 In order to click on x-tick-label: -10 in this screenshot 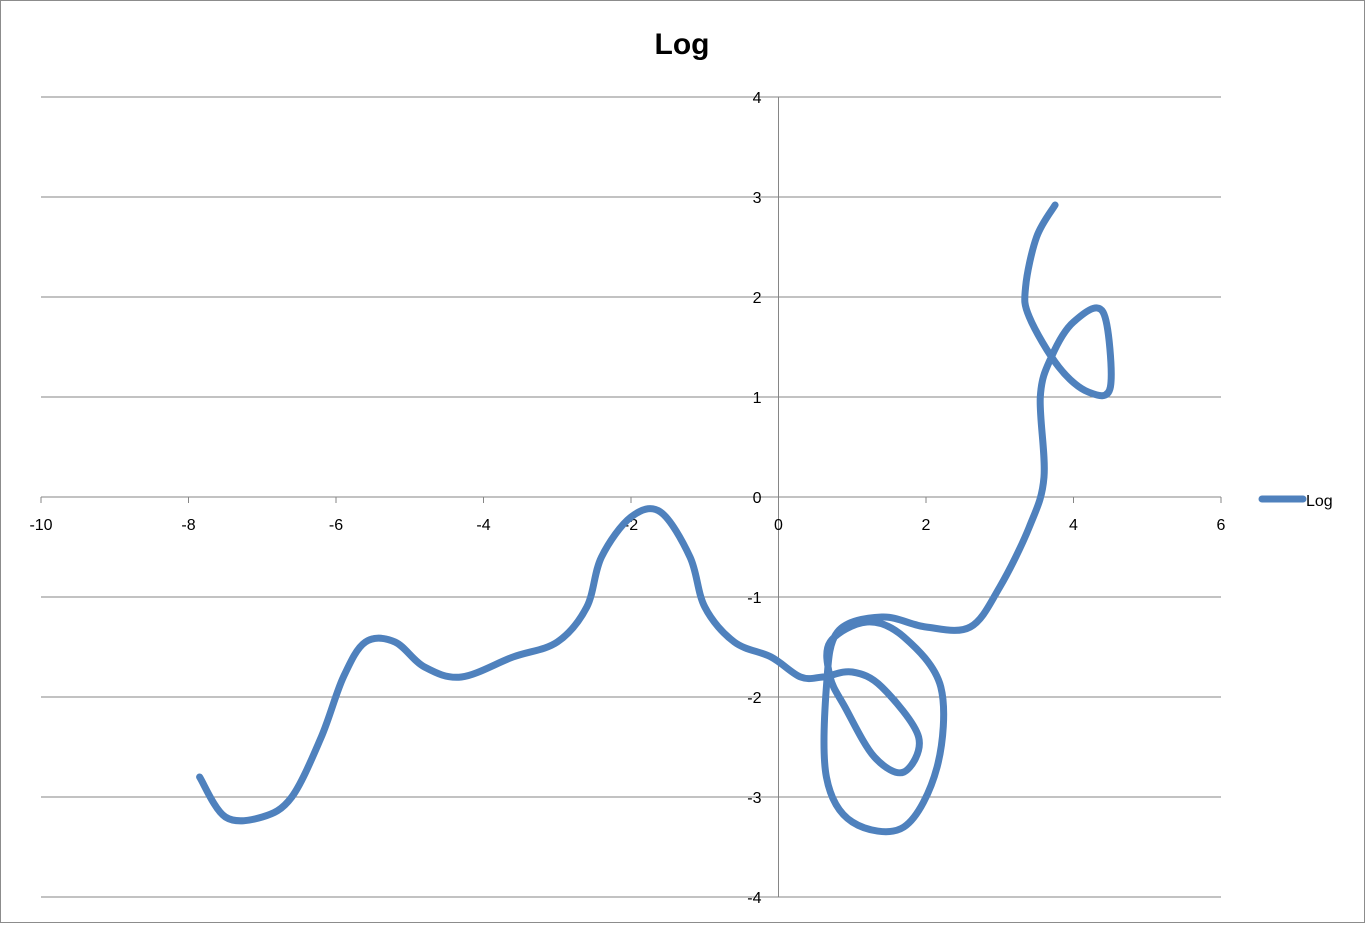, I will do `click(40, 525)`.